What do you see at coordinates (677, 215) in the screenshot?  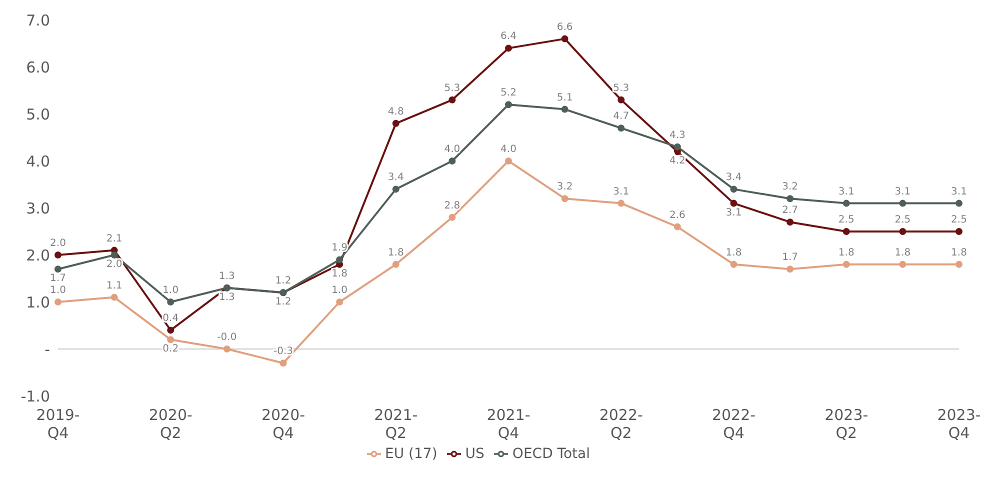 I see `data-label: 2.6` at bounding box center [677, 215].